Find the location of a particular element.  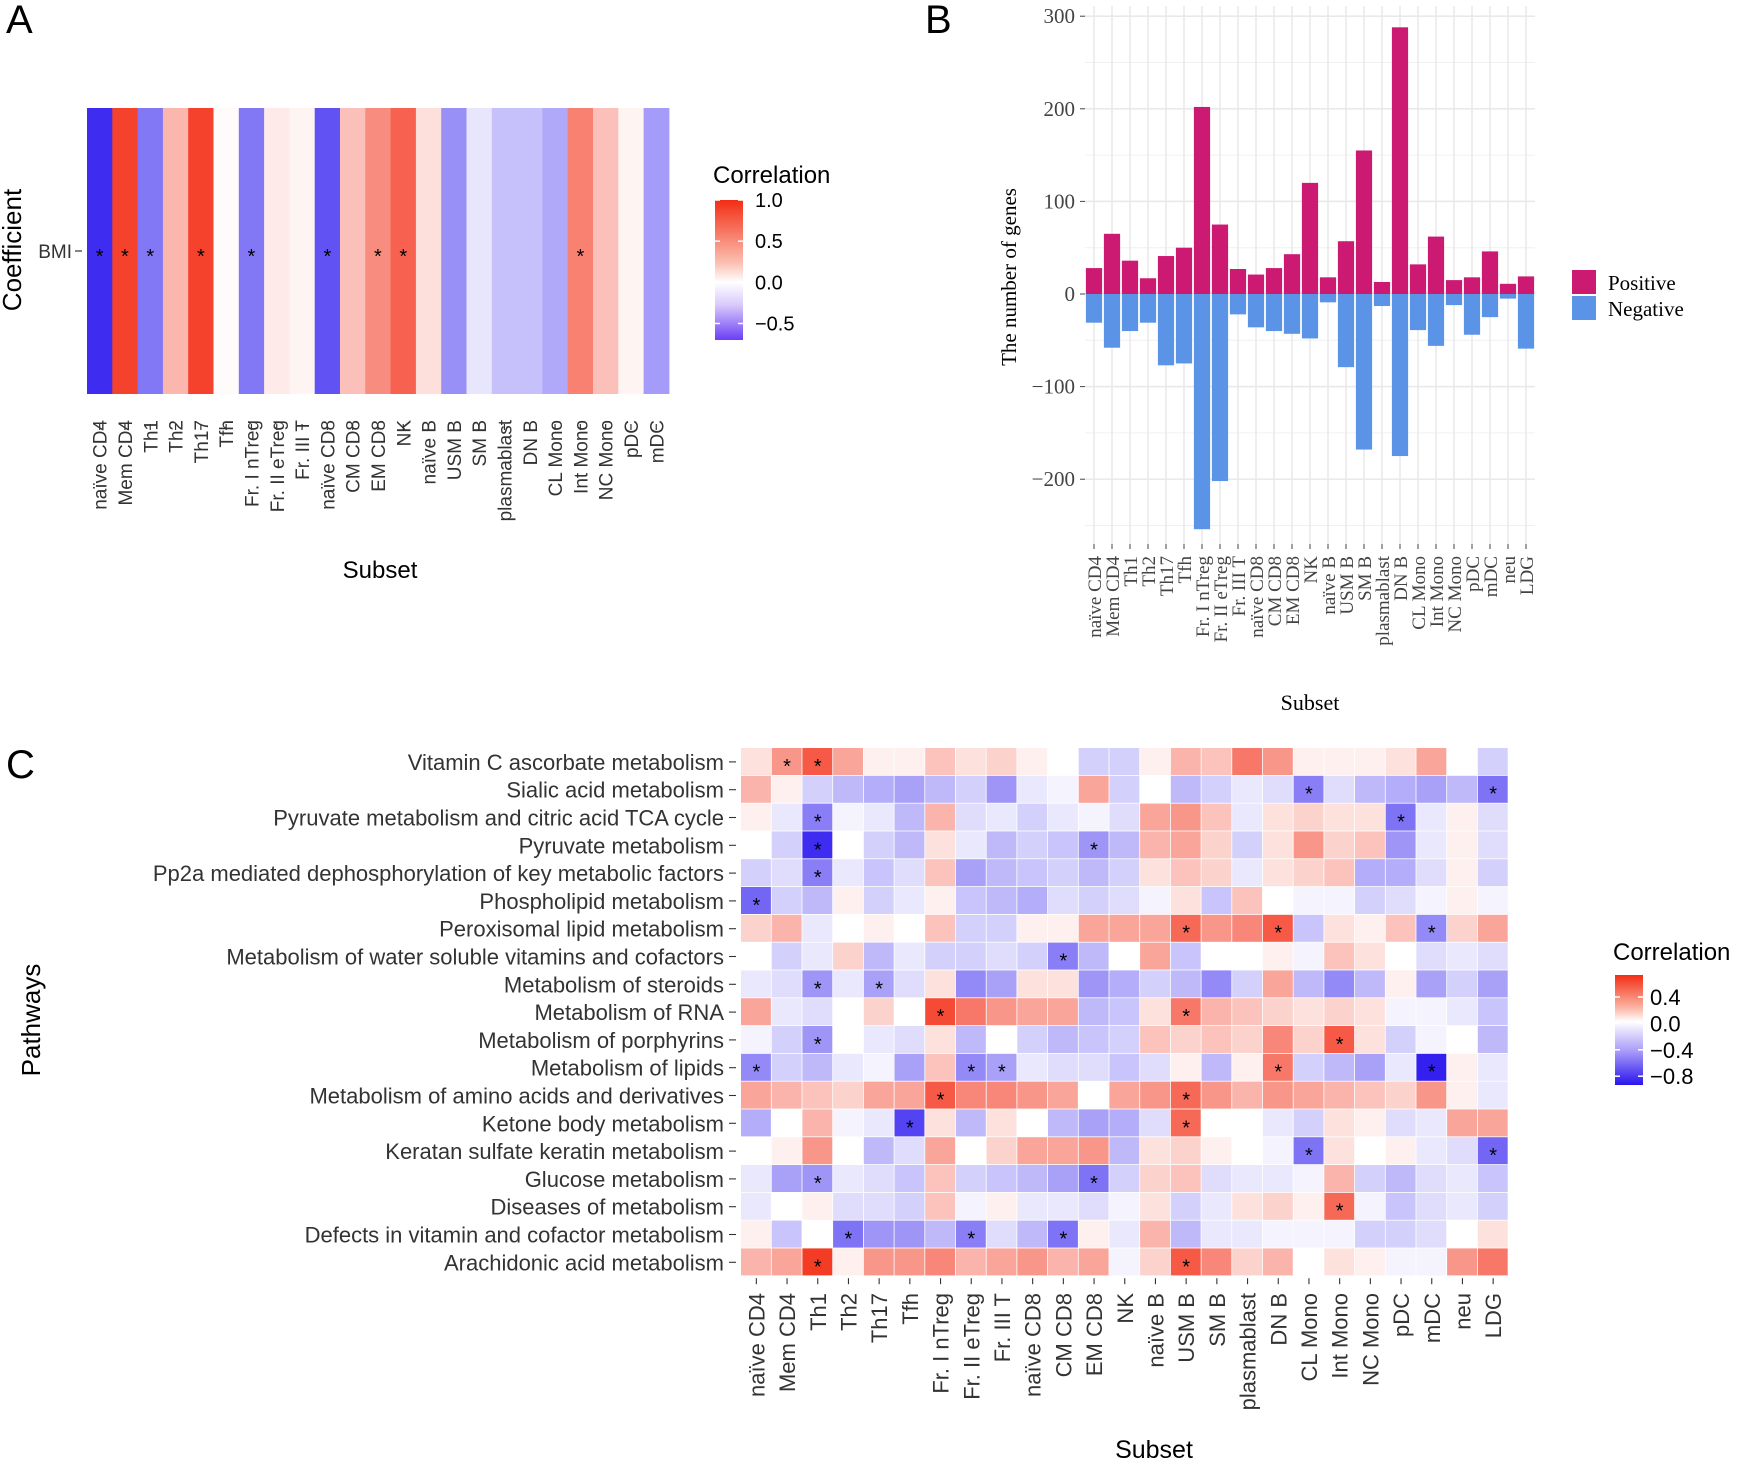

pathway-label: Metabolism of steroids is located at coordinates (614, 984).